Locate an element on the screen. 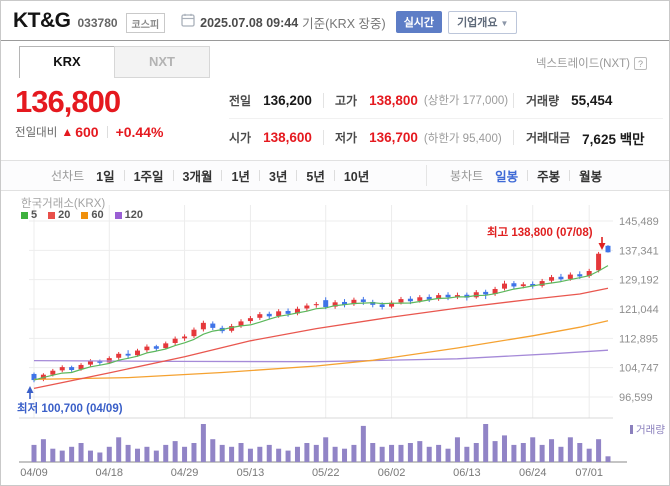 Image resolution: width=670 pixels, height=486 pixels. tab-nxt: NXT is located at coordinates (162, 62).